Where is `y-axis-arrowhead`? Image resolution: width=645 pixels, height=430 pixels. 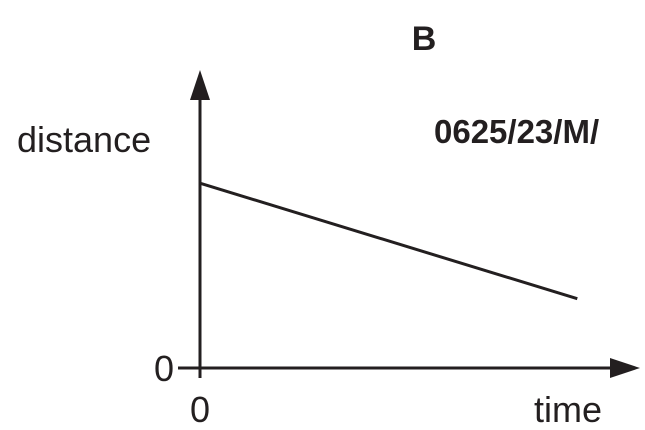 y-axis-arrowhead is located at coordinates (200, 85).